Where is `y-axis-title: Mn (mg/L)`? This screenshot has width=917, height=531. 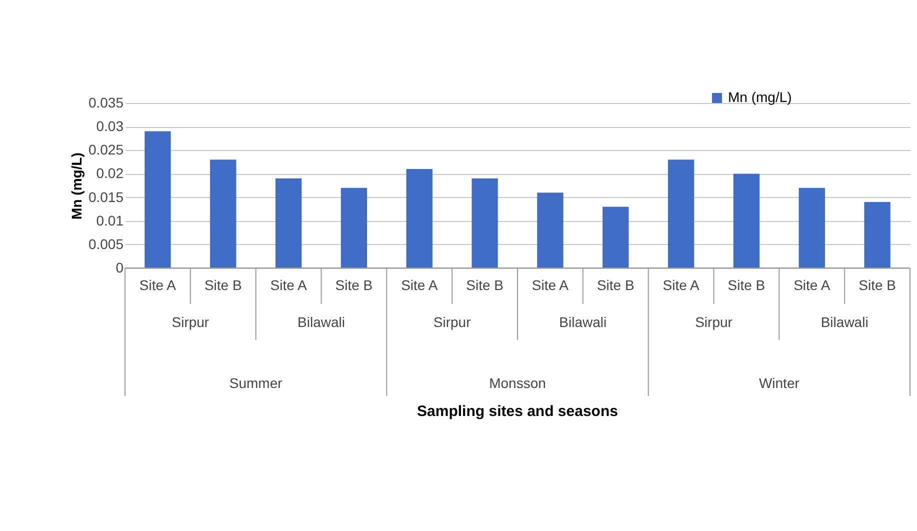 y-axis-title: Mn (mg/L) is located at coordinates (76, 186).